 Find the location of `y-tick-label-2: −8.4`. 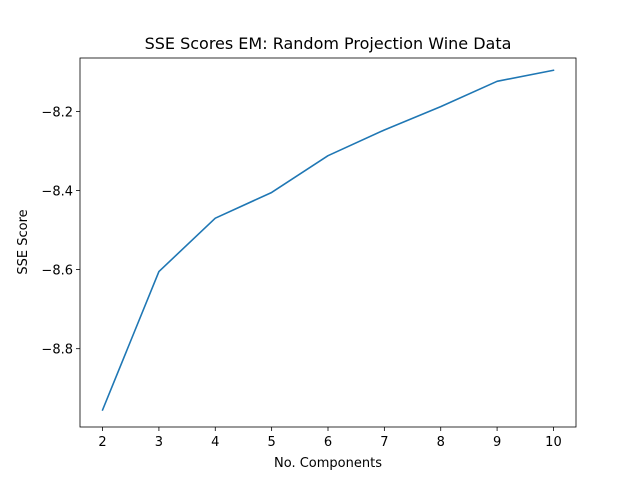

y-tick-label-2: −8.4 is located at coordinates (57, 191).